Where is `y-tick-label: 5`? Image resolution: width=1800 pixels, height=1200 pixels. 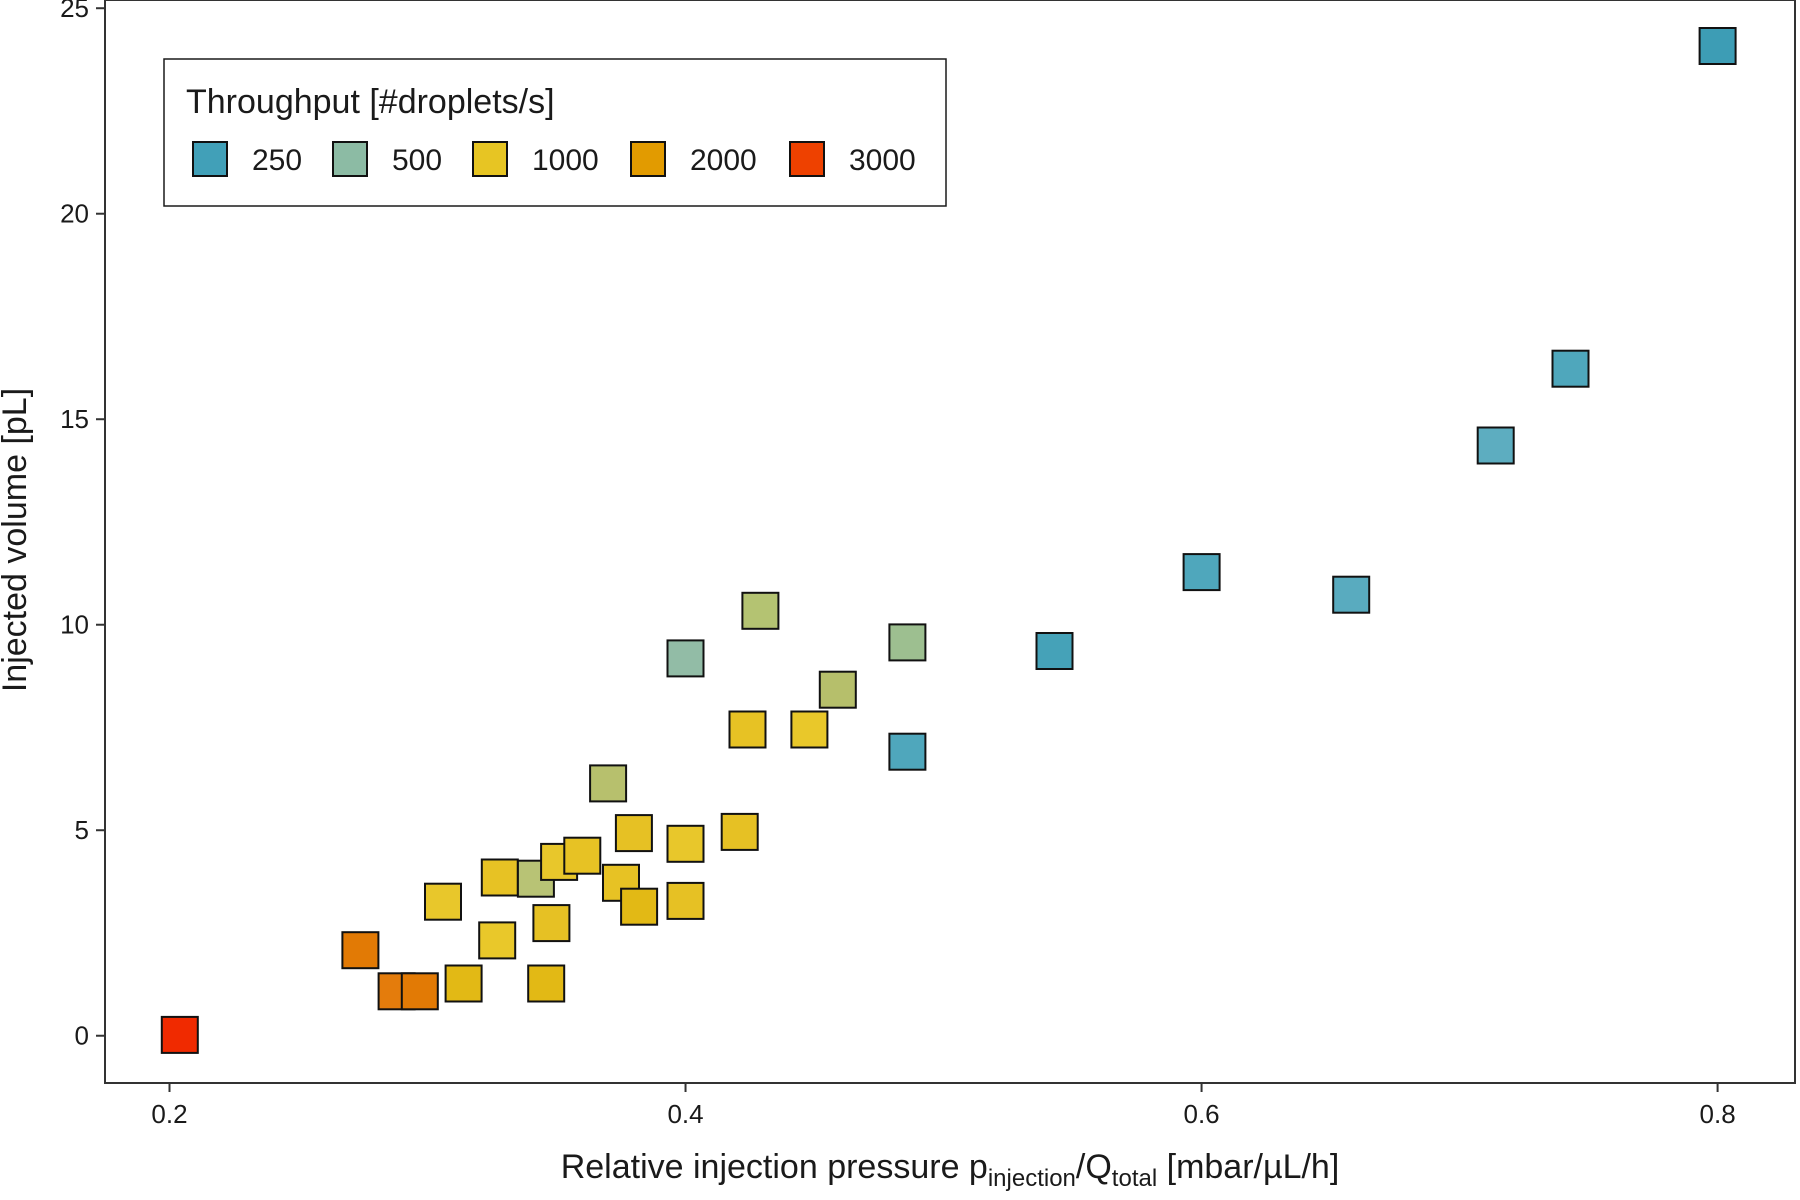 y-tick-label: 5 is located at coordinates (82, 830).